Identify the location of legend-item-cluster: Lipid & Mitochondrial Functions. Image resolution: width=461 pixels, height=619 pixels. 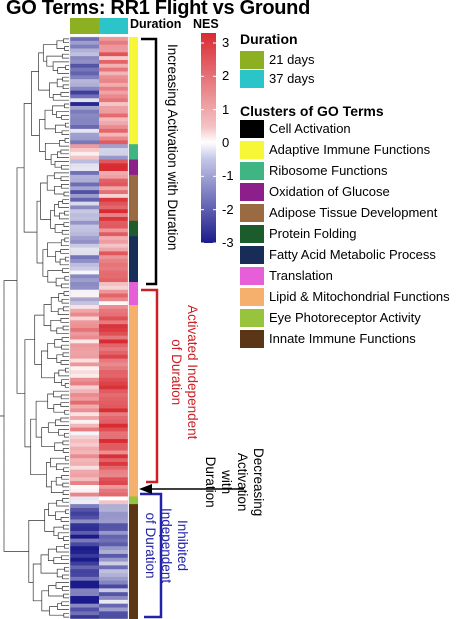
(350, 297).